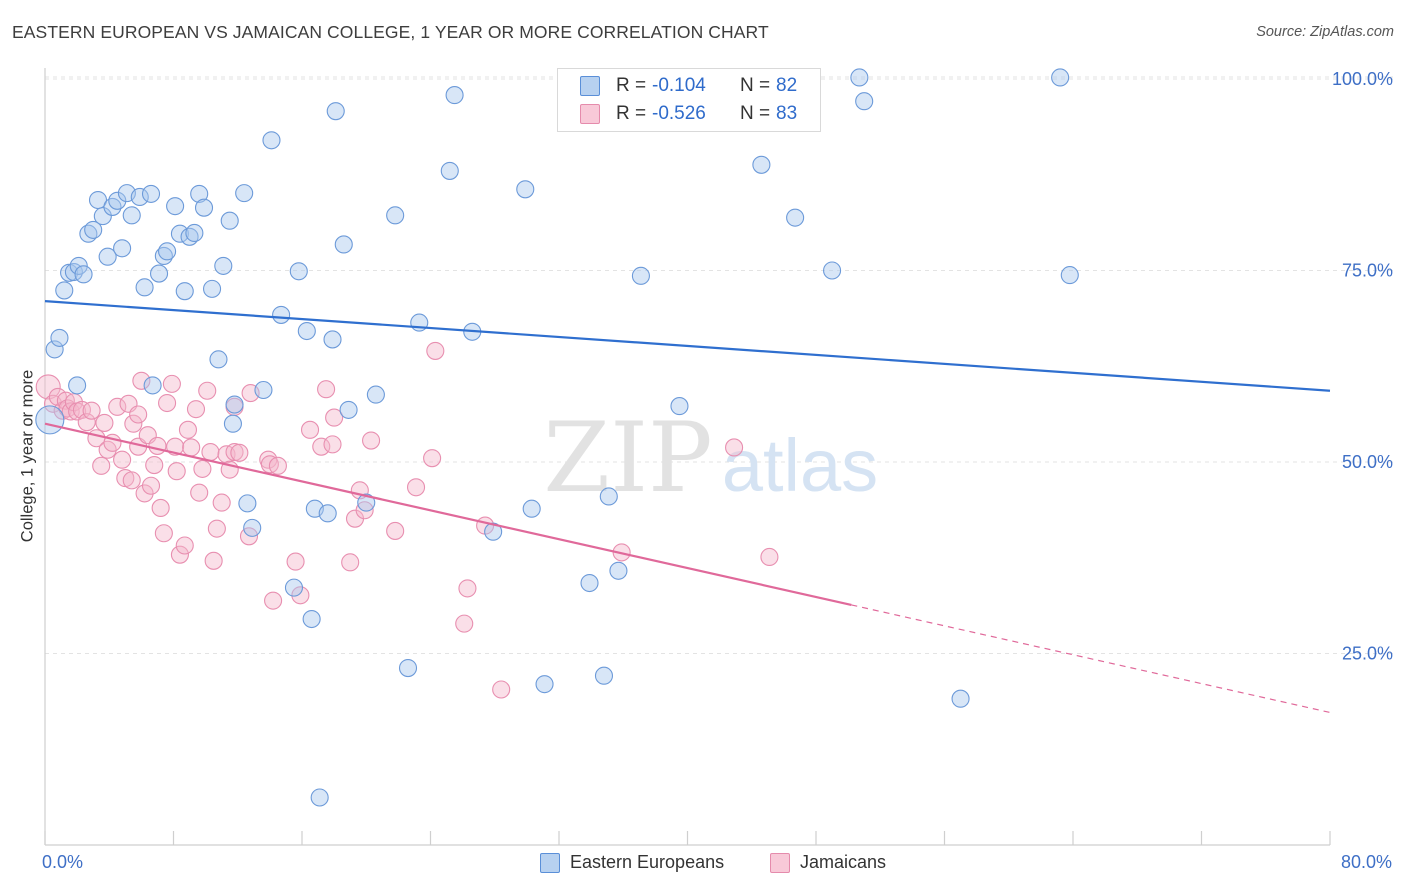 Image resolution: width=1406 pixels, height=892 pixels. Describe the element at coordinates (843, 862) in the screenshot. I see `legend-label-jamaicans: Jamaicans` at that location.